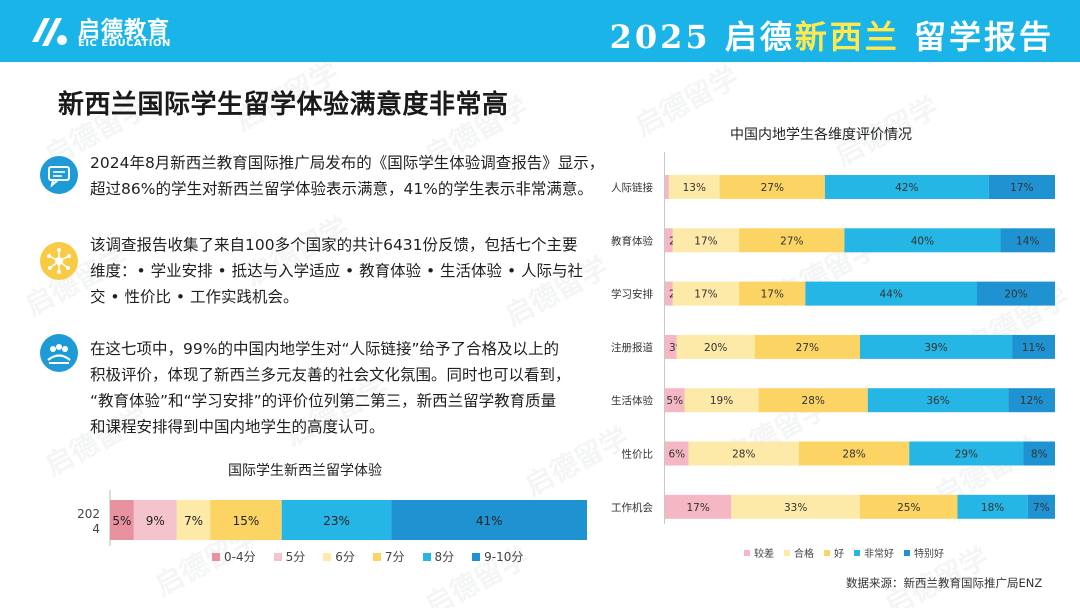 The height and width of the screenshot is (608, 1080). I want to click on category-label: 生活体验, so click(632, 400).